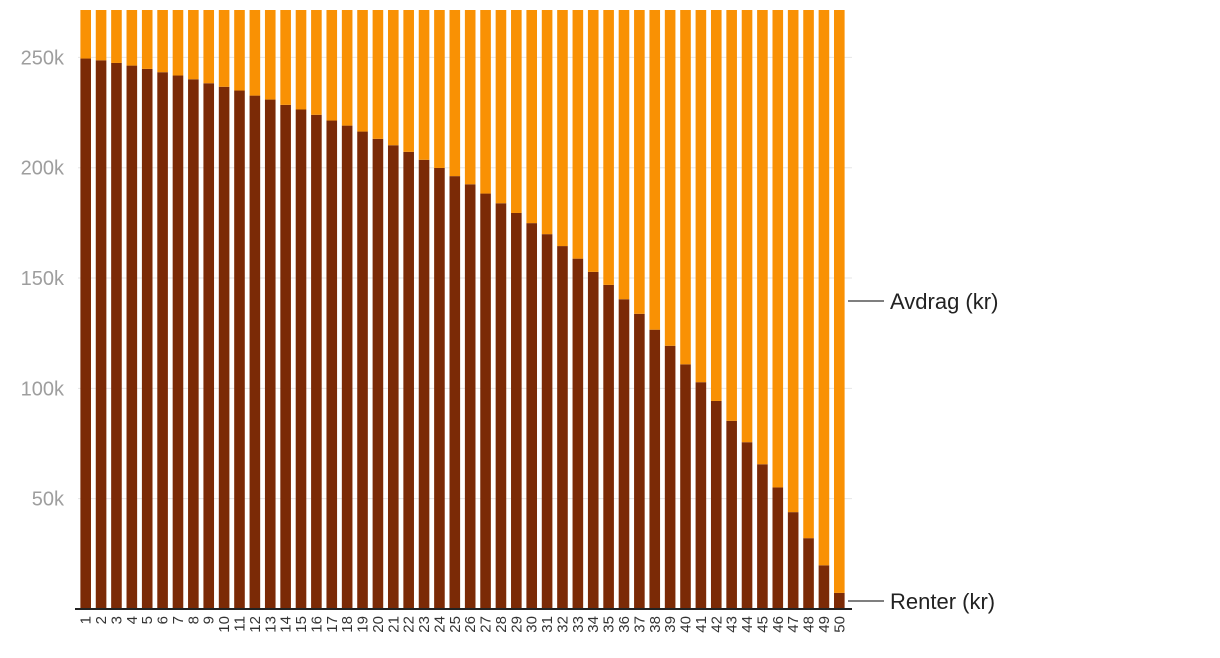 The height and width of the screenshot is (658, 1220). Describe the element at coordinates (486, 624) in the screenshot. I see `x-tick-label: 27` at that location.